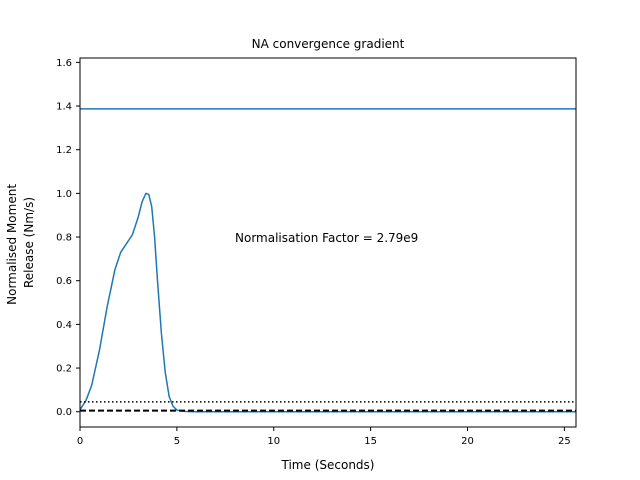 The height and width of the screenshot is (480, 640). Describe the element at coordinates (64, 412) in the screenshot. I see `y-tick-label: 0.0` at that location.